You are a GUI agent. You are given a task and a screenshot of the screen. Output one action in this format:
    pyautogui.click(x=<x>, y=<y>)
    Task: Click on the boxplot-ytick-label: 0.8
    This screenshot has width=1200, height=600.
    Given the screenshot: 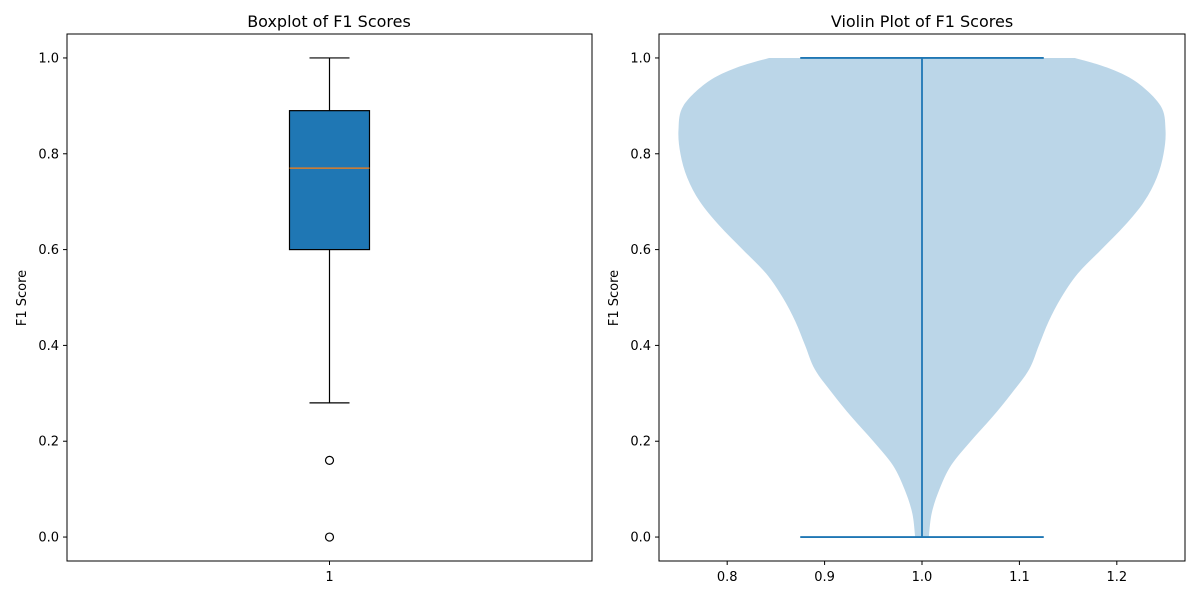 What is the action you would take?
    pyautogui.click(x=48, y=154)
    